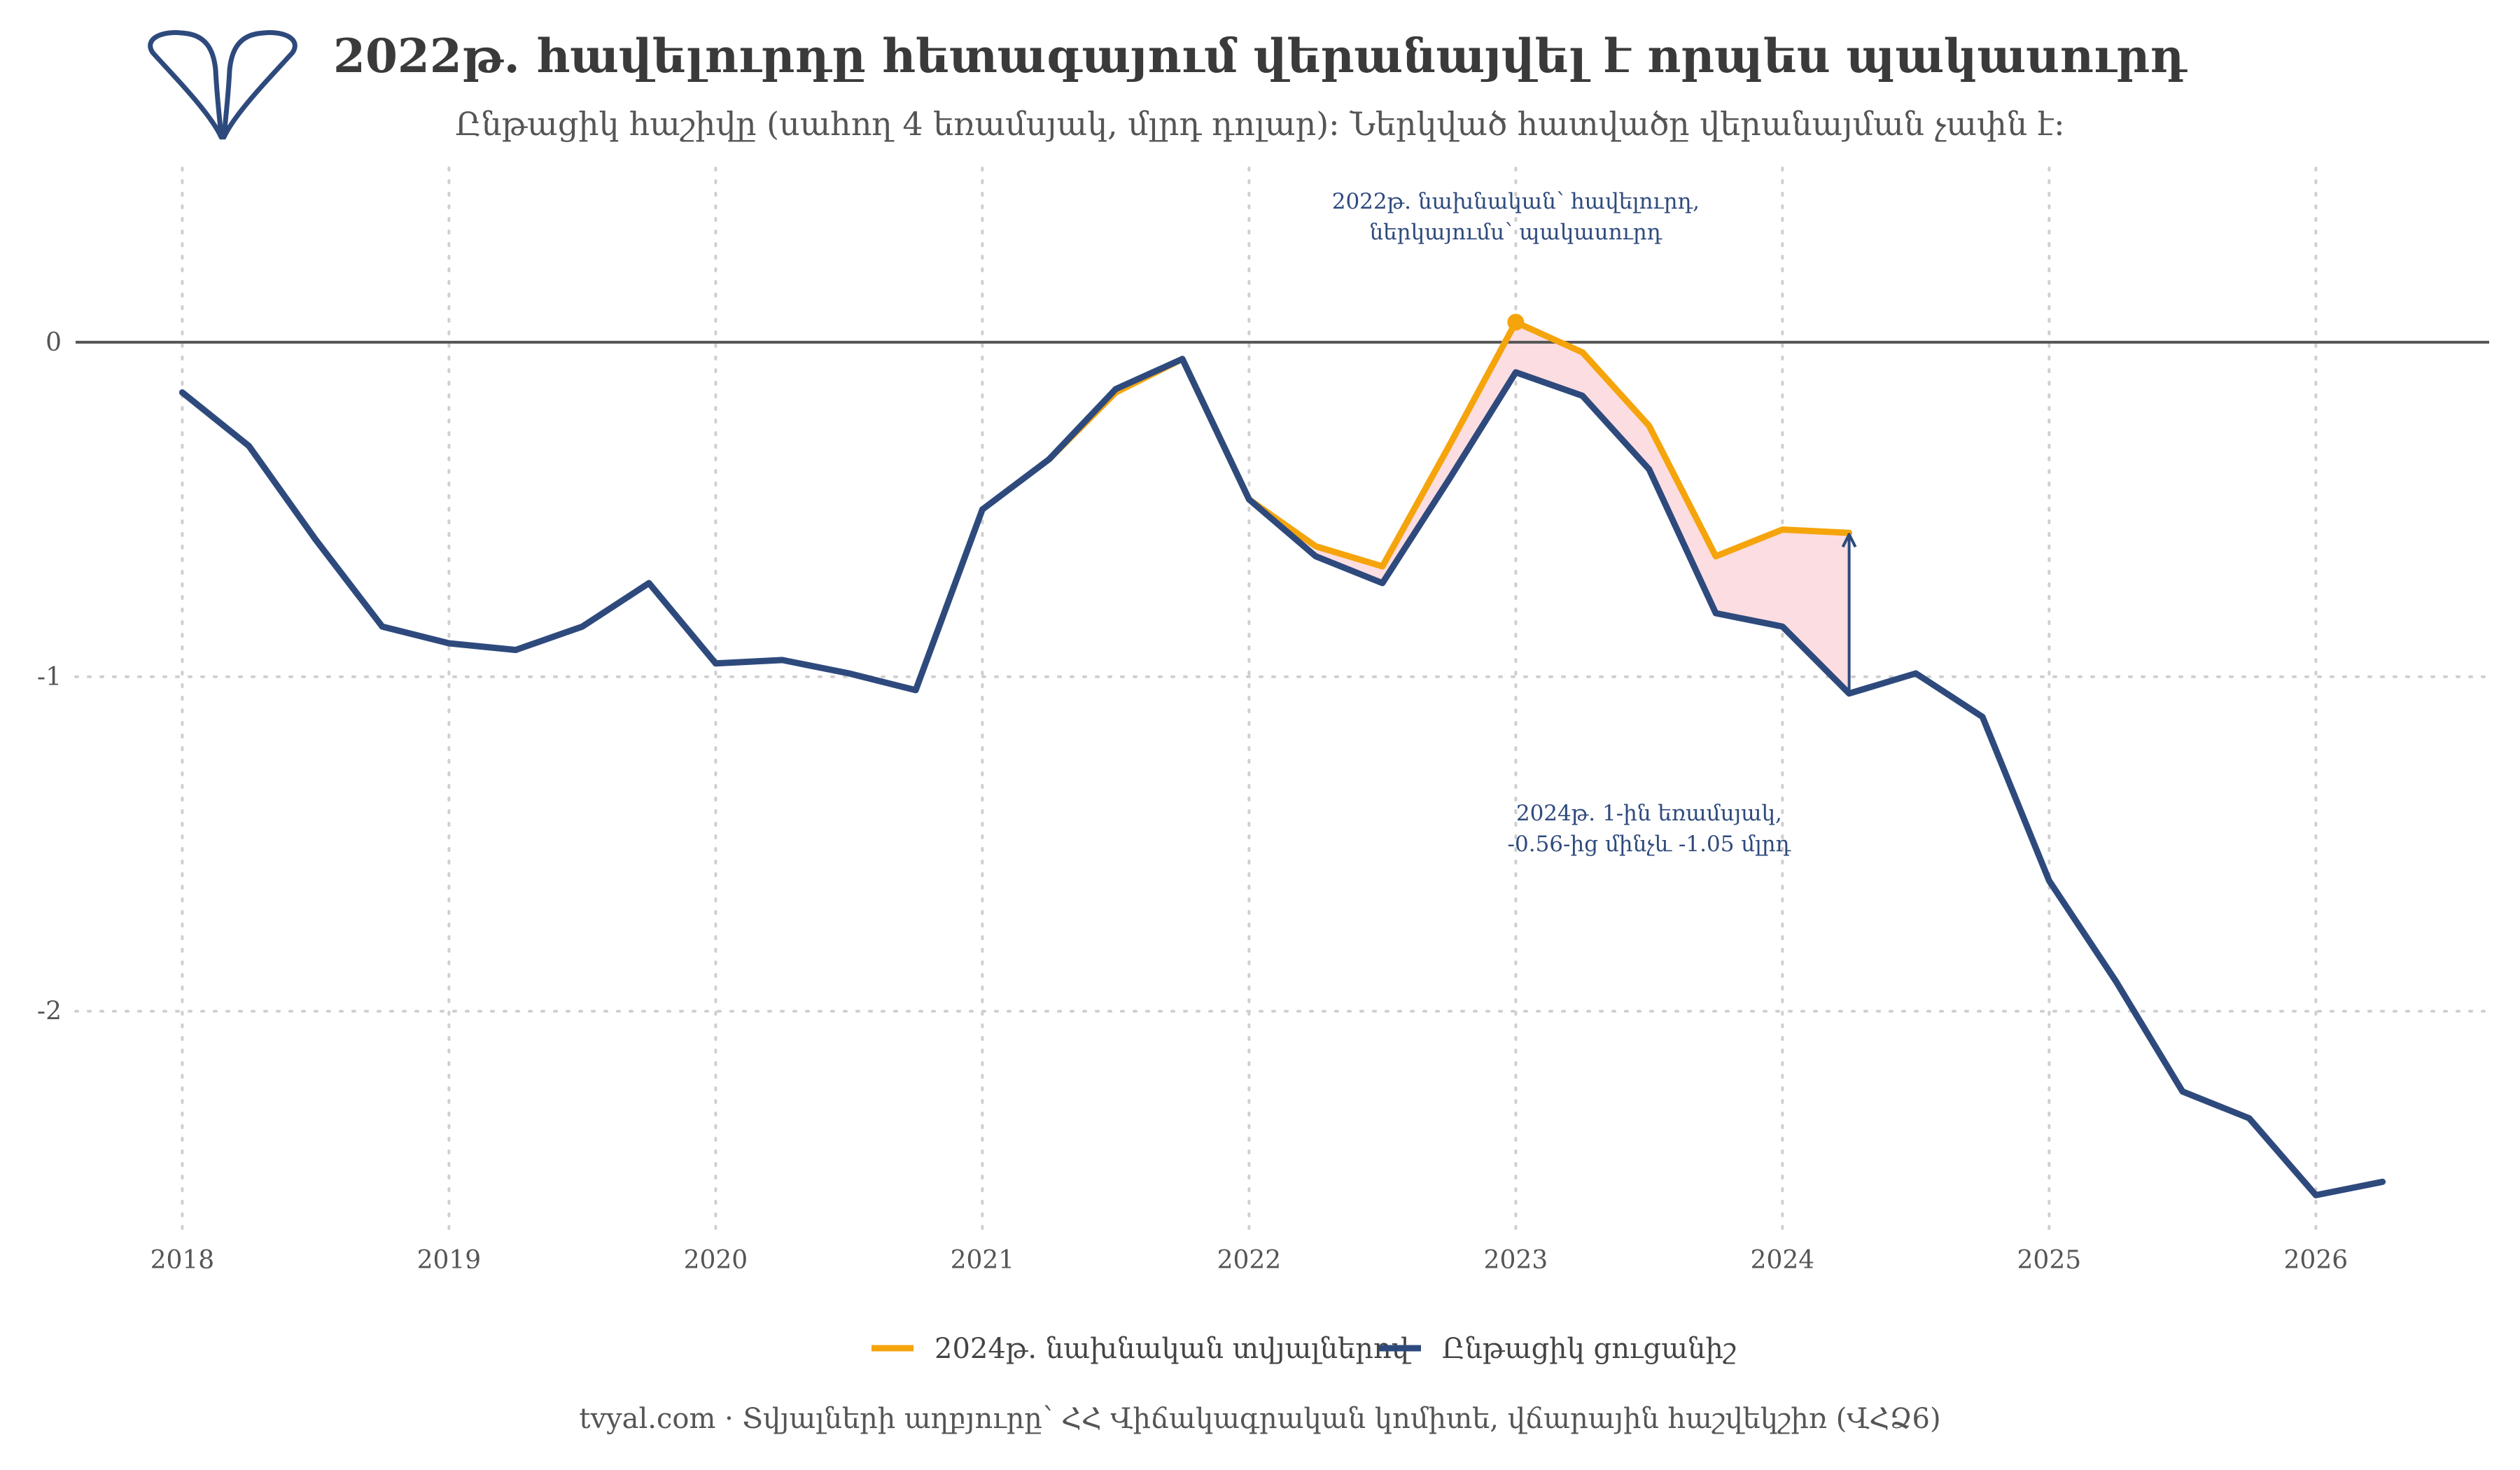 This screenshot has height=1470, width=2520. What do you see at coordinates (223, 85) in the screenshot?
I see `tvyal-logo-icon` at bounding box center [223, 85].